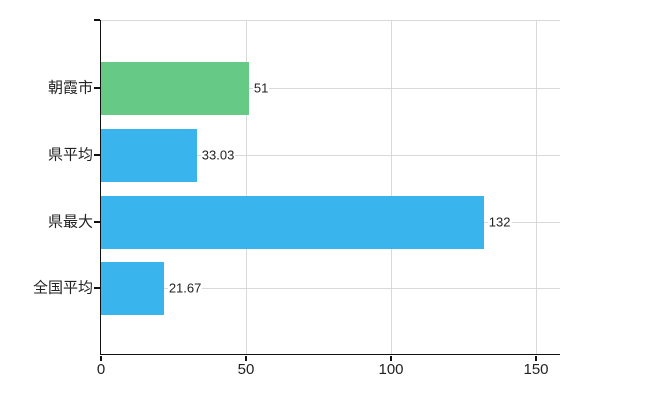 The image size is (650, 400). I want to click on x-tick-label: 50, so click(246, 369).